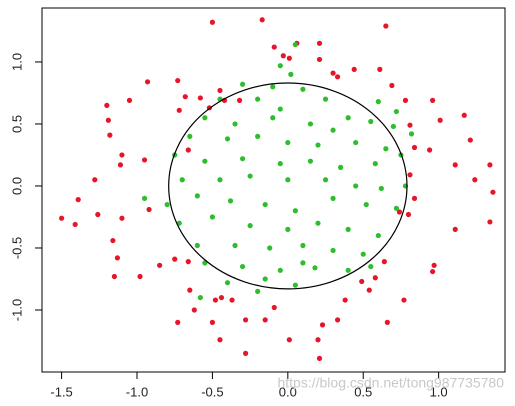  Describe the element at coordinates (16, 186) in the screenshot. I see `y-tick-label: 0.0` at that location.